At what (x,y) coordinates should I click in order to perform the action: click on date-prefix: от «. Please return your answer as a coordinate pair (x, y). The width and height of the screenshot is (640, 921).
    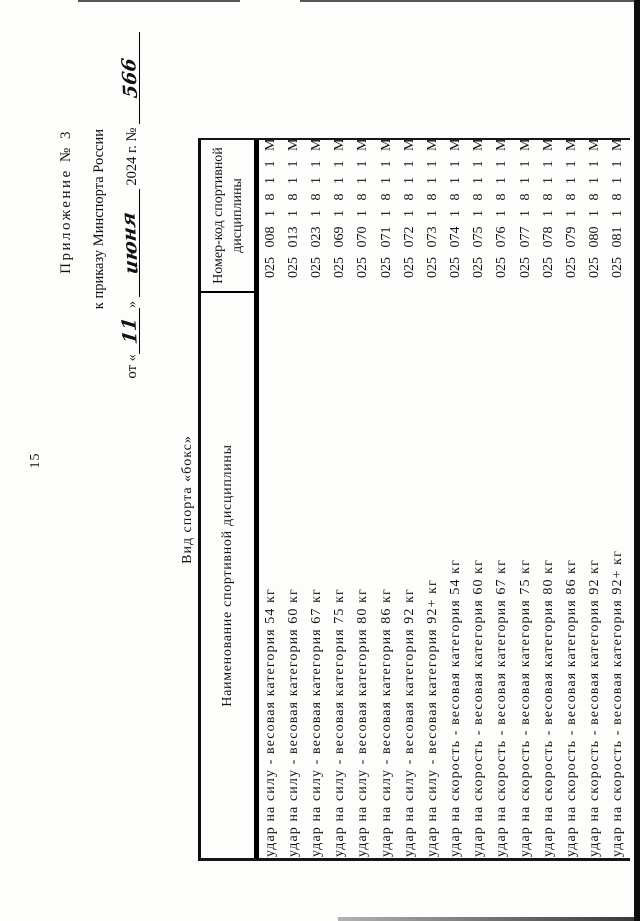
    Looking at the image, I should click on (132, 366).